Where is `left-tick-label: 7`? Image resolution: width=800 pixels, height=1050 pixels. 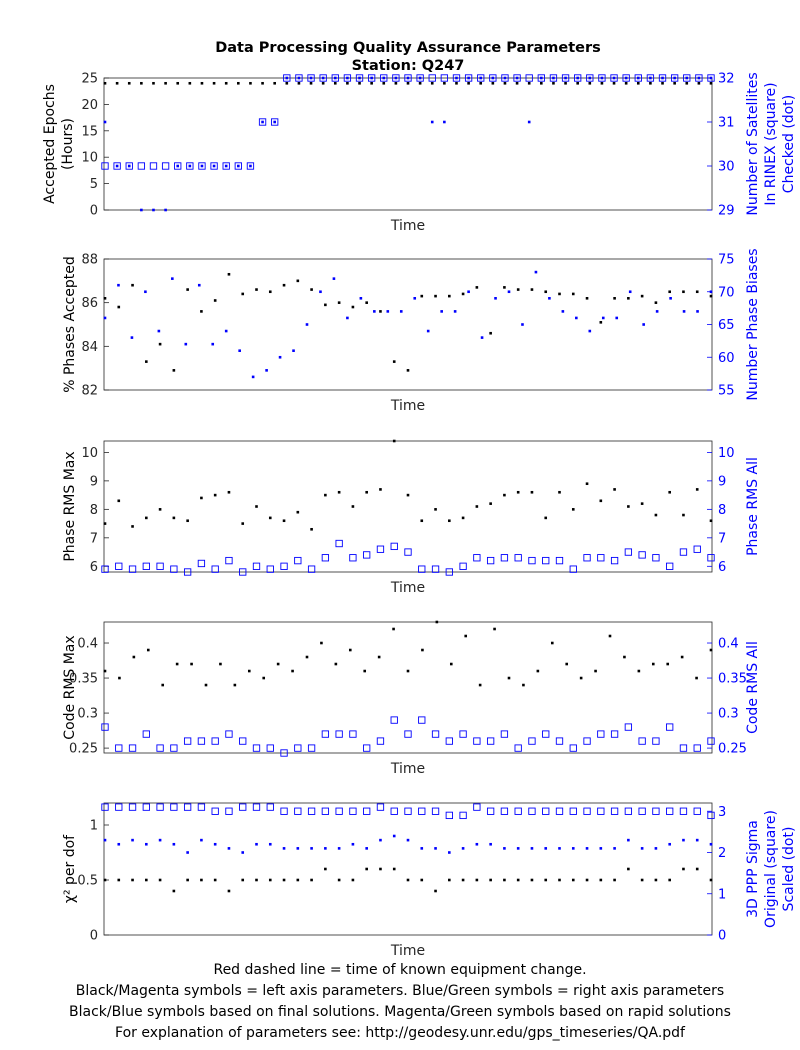
left-tick-label: 7 is located at coordinates (94, 538).